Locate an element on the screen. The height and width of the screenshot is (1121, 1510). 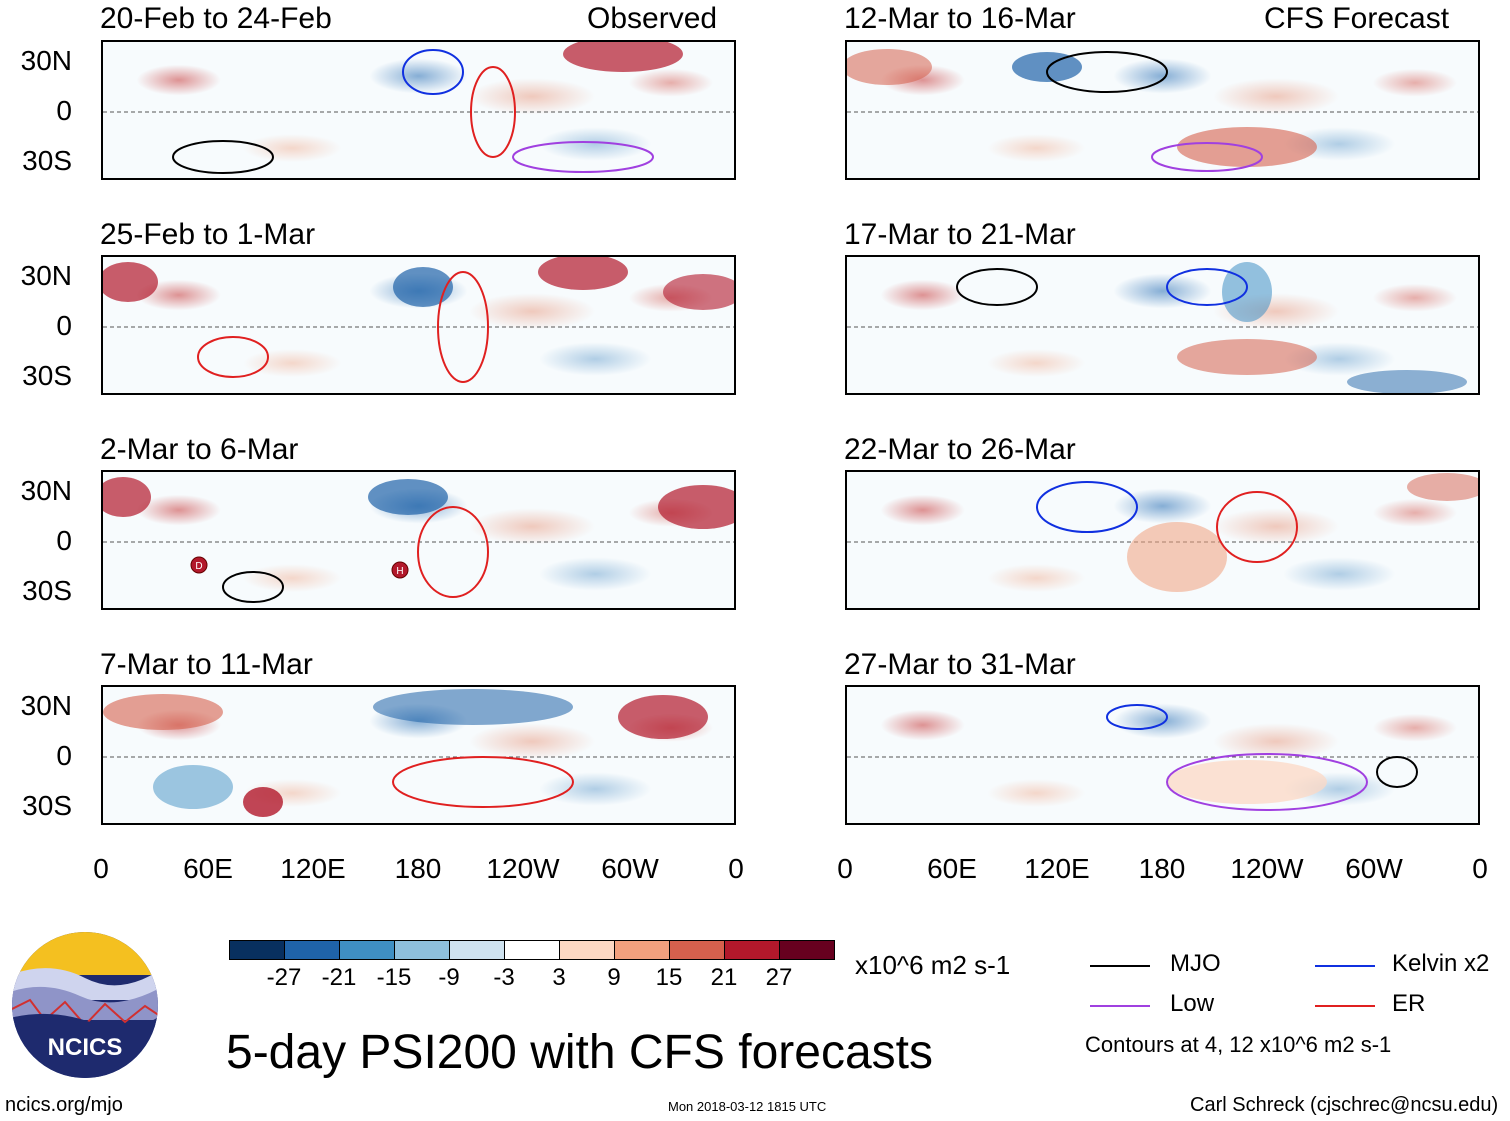
storm-marker-d-label: D is located at coordinates (198, 566).